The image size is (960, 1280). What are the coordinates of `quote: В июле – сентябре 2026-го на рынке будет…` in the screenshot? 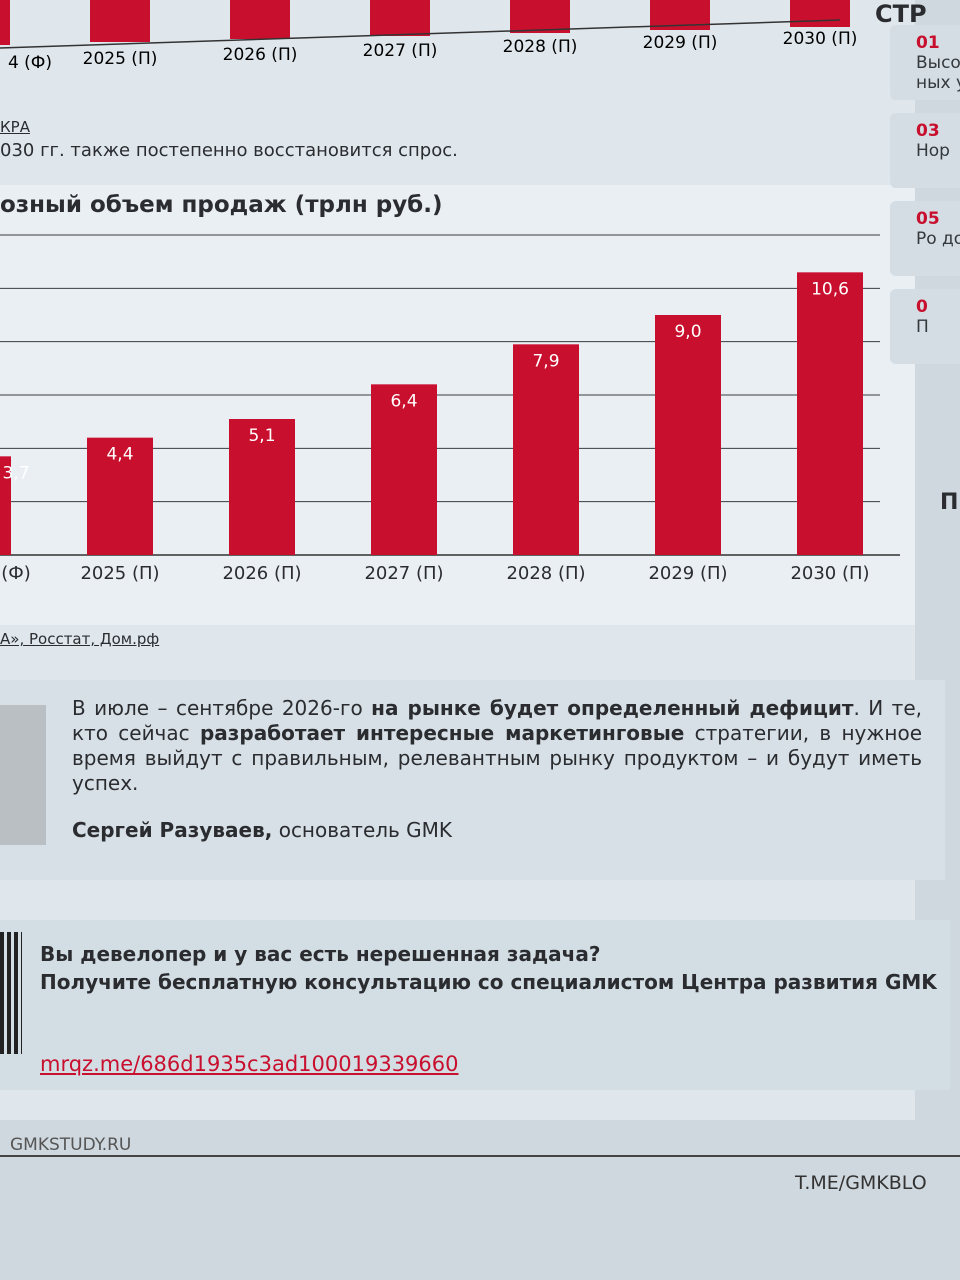 It's located at (497, 769).